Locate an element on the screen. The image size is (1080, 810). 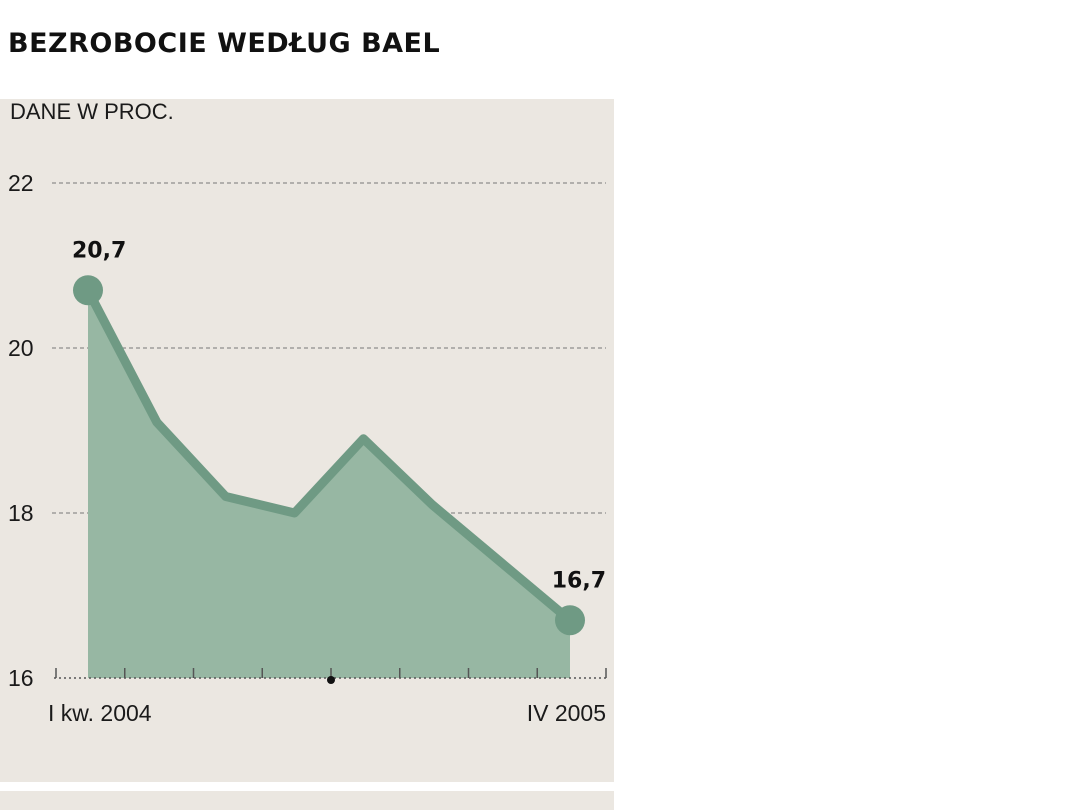
y-tick-label: 16 is located at coordinates (21, 678).